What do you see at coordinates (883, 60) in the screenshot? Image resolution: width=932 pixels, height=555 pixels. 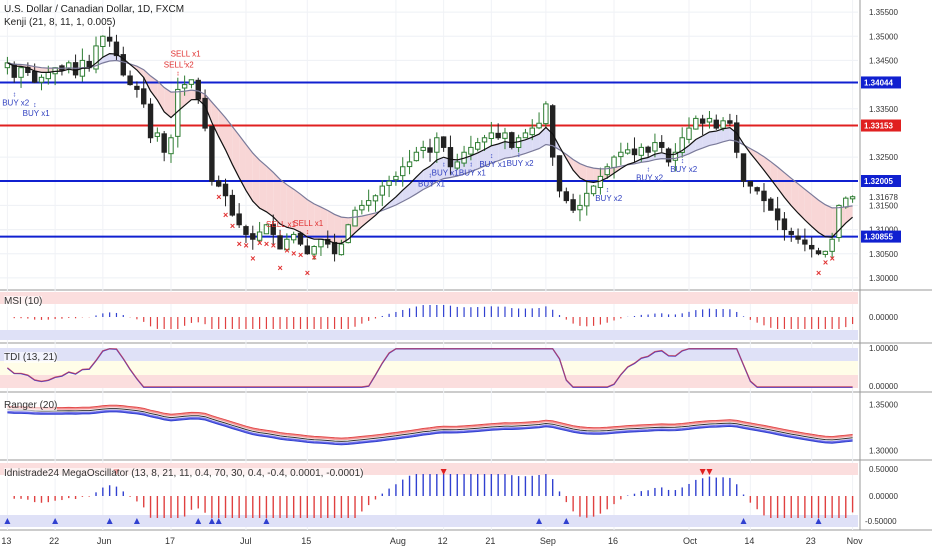 I see `price-tick-label: 1.34500` at bounding box center [883, 60].